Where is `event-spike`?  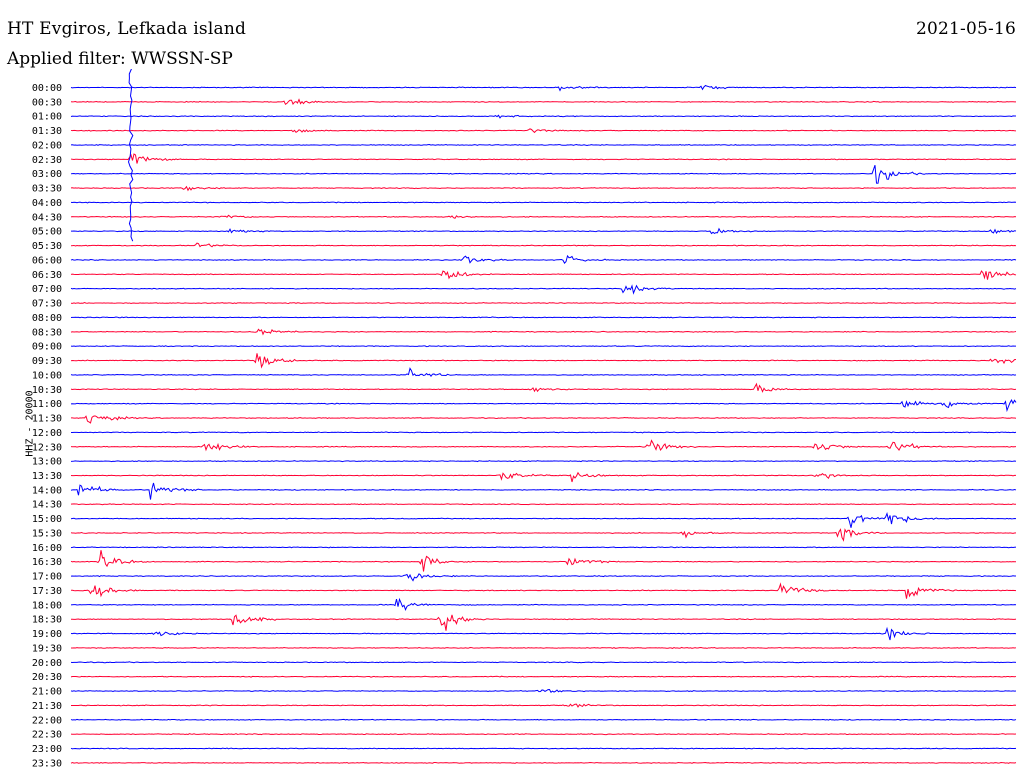 event-spike is located at coordinates (130, 155).